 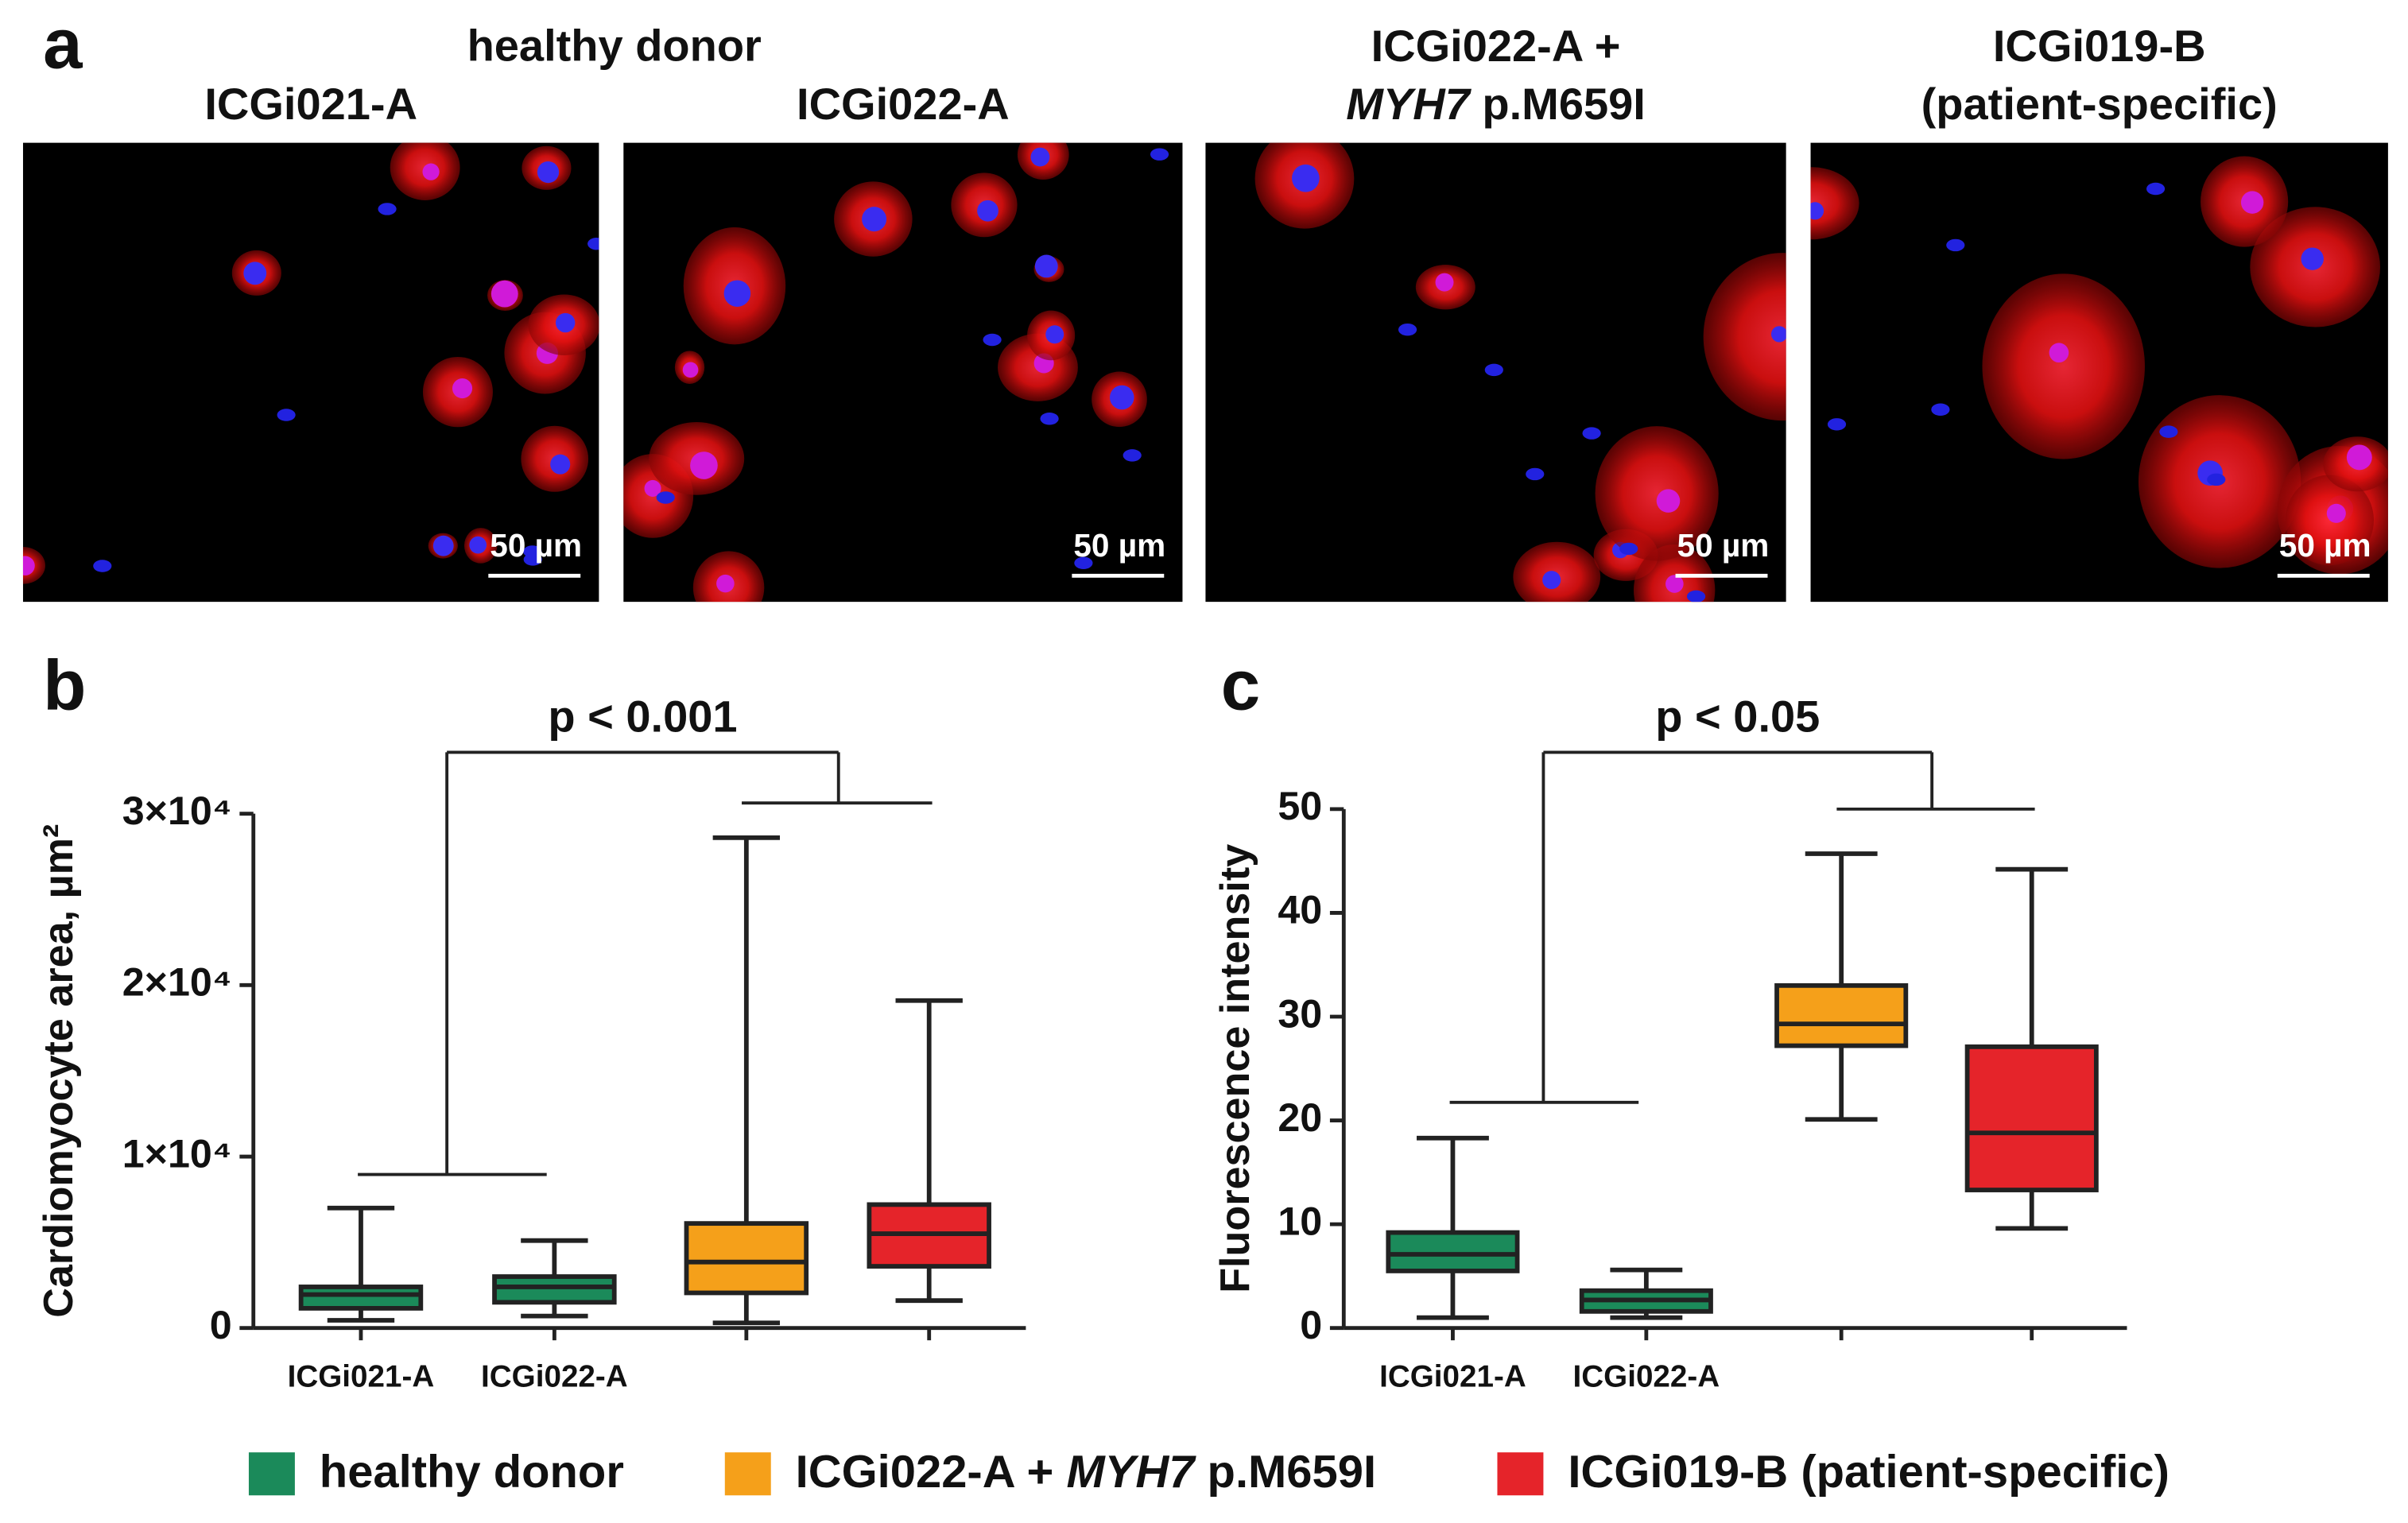 I want to click on micrograph-title-part: (patient-specific), so click(x=2099, y=104).